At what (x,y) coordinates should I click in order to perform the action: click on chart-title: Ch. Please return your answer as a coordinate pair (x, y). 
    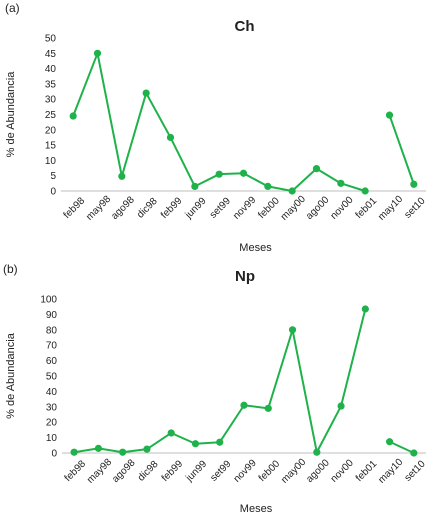
    Looking at the image, I should click on (245, 26).